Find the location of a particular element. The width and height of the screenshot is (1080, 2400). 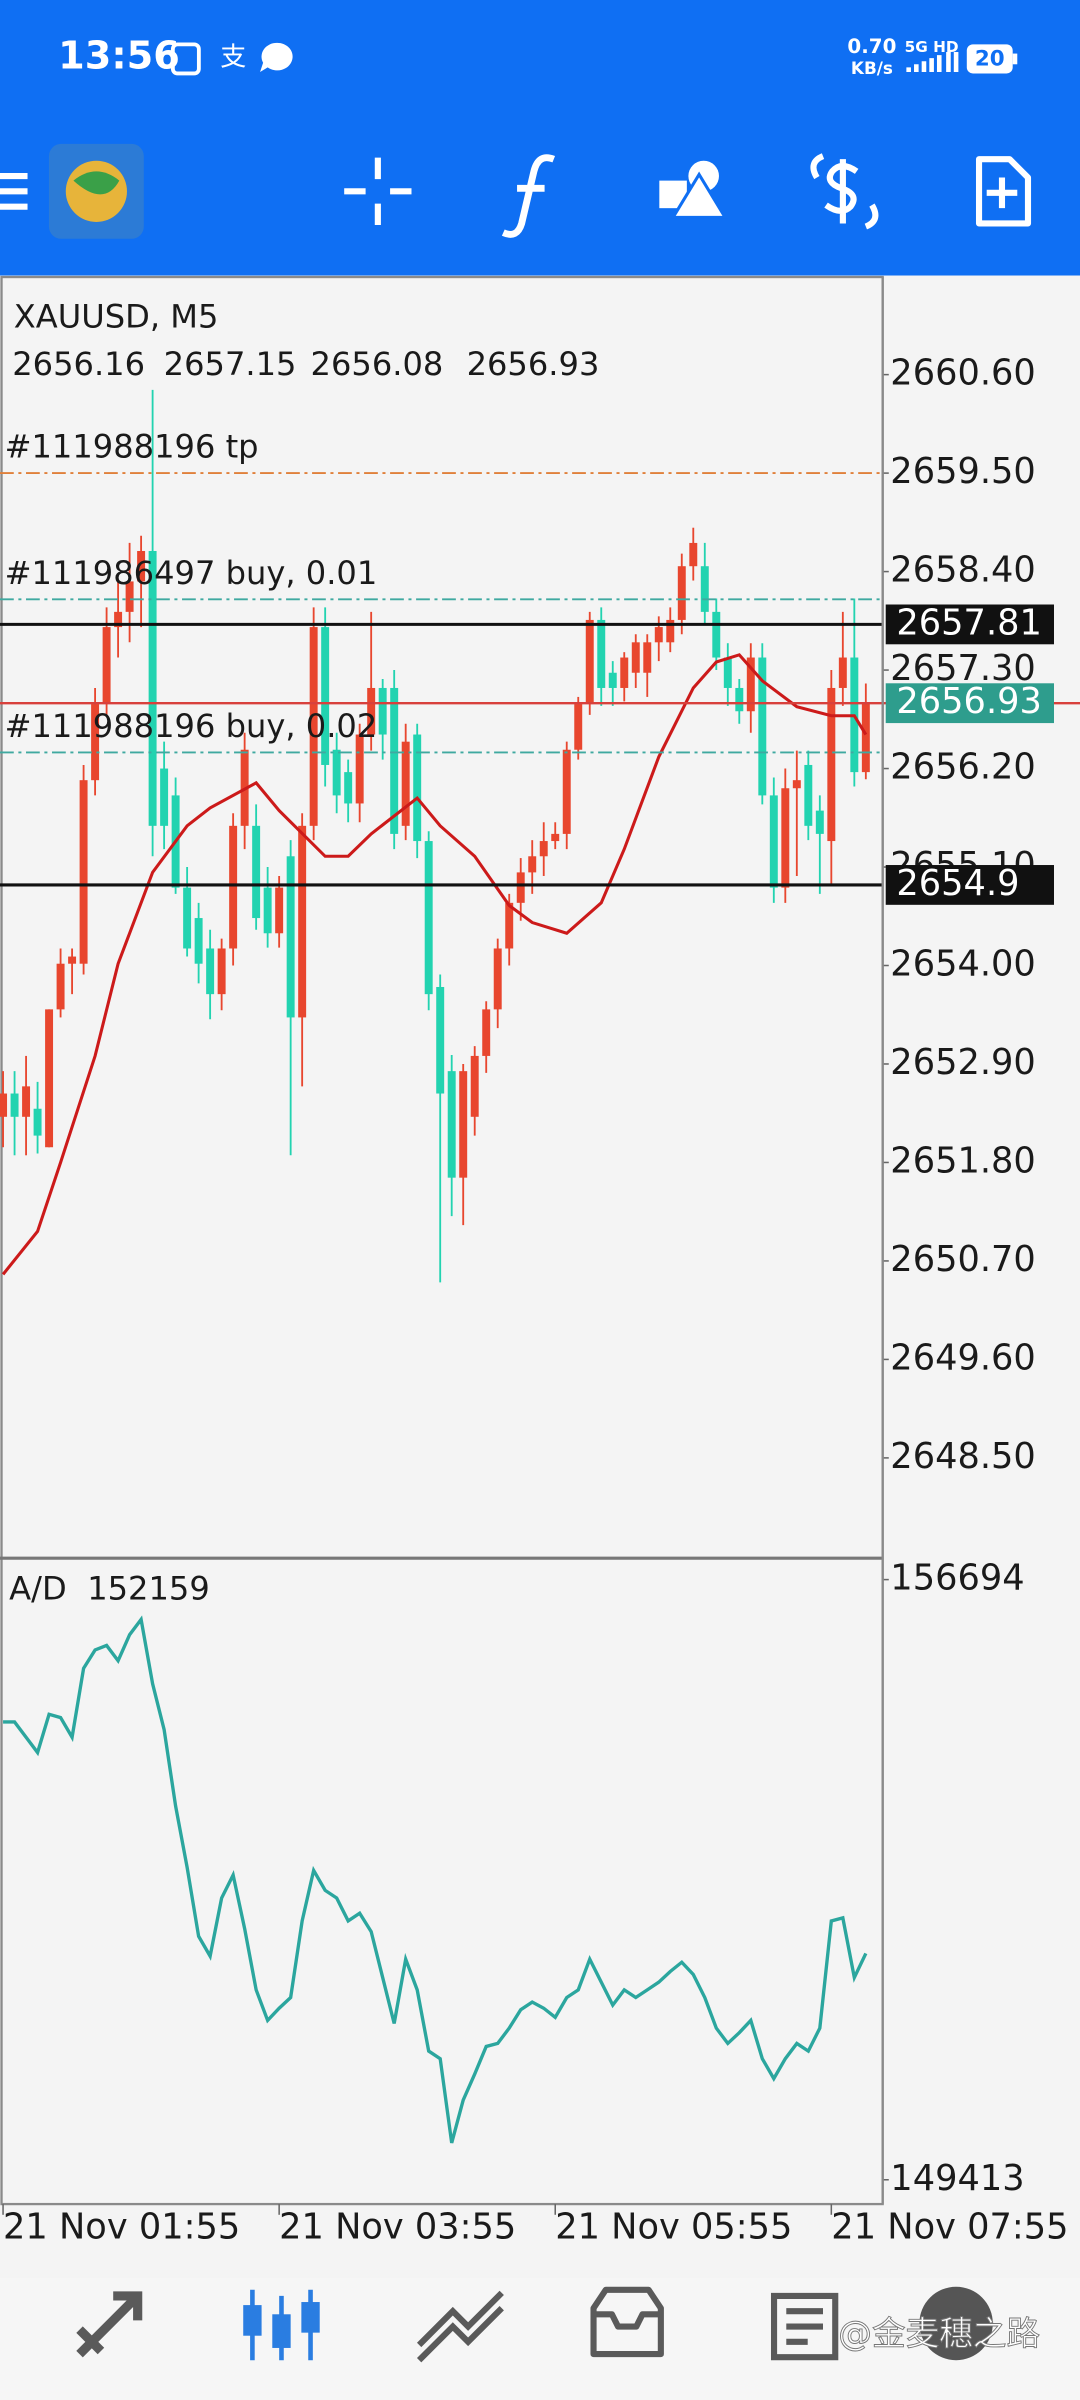

y-tick-label: 2651.80 is located at coordinates (962, 1160).